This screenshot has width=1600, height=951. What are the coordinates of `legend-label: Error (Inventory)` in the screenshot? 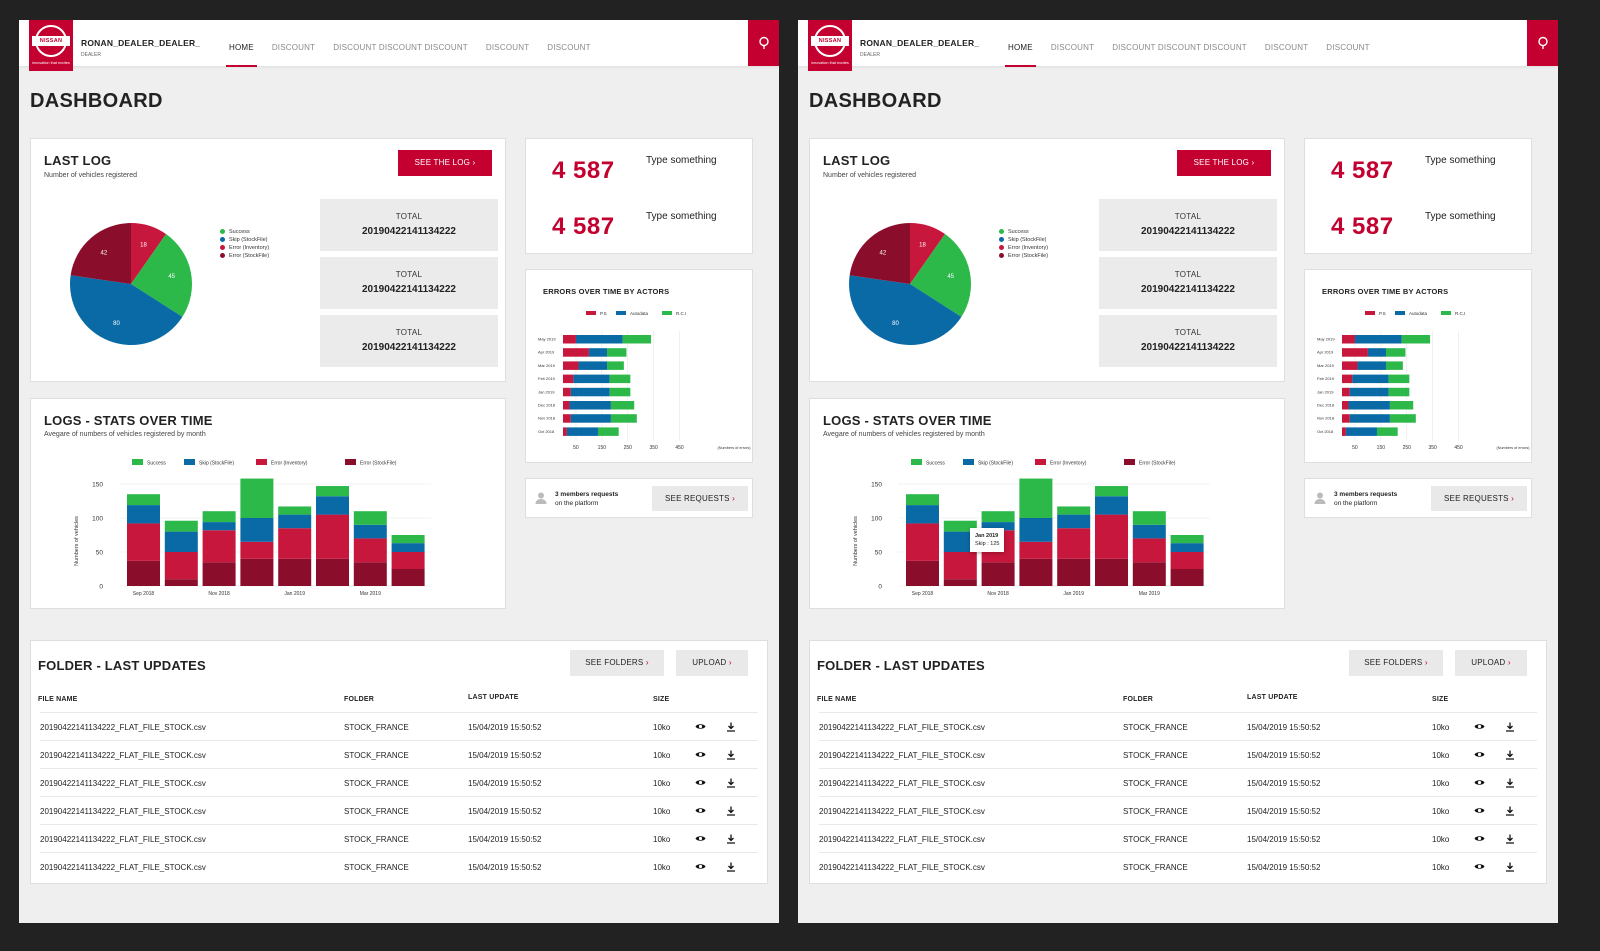 It's located at (289, 464).